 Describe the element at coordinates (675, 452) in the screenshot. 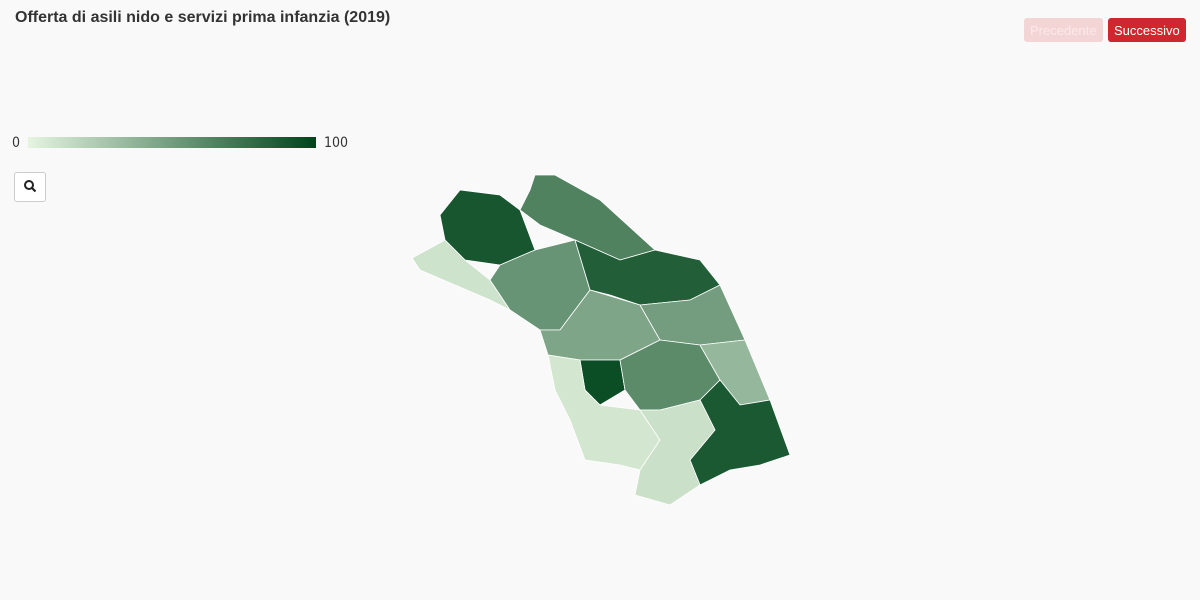

I see `area` at that location.